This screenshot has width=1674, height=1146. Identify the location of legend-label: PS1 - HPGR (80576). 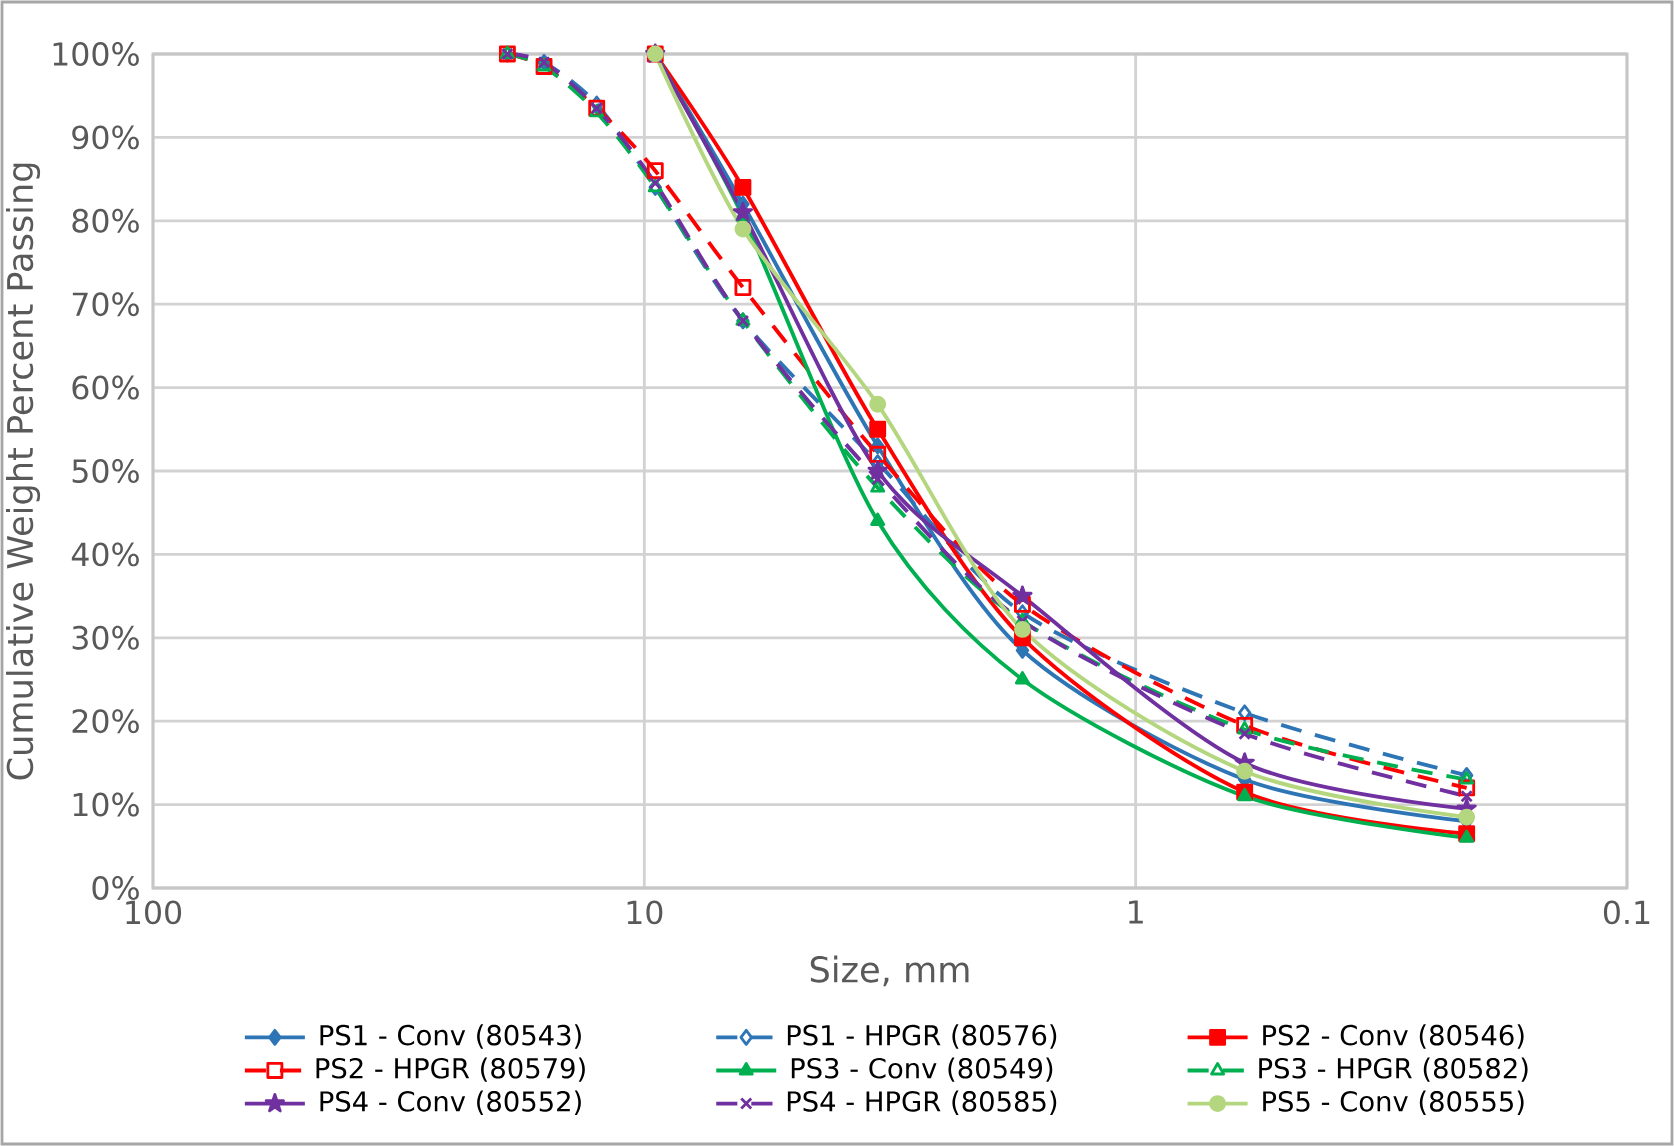
(922, 1036).